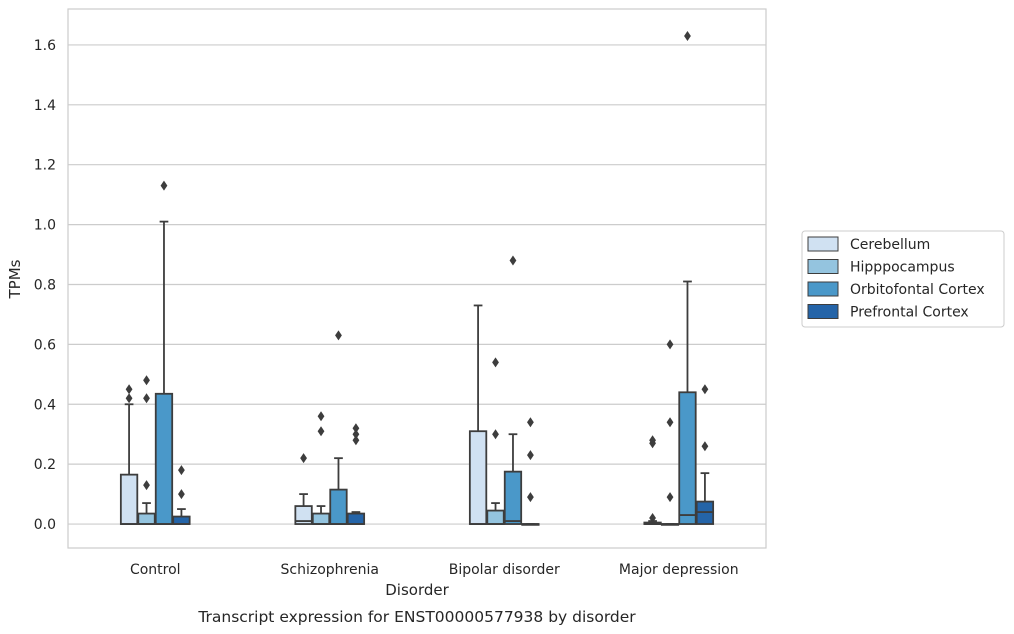 Image resolution: width=1014 pixels, height=634 pixels. What do you see at coordinates (45, 465) in the screenshot?
I see `y-tick-label: 0.2` at bounding box center [45, 465].